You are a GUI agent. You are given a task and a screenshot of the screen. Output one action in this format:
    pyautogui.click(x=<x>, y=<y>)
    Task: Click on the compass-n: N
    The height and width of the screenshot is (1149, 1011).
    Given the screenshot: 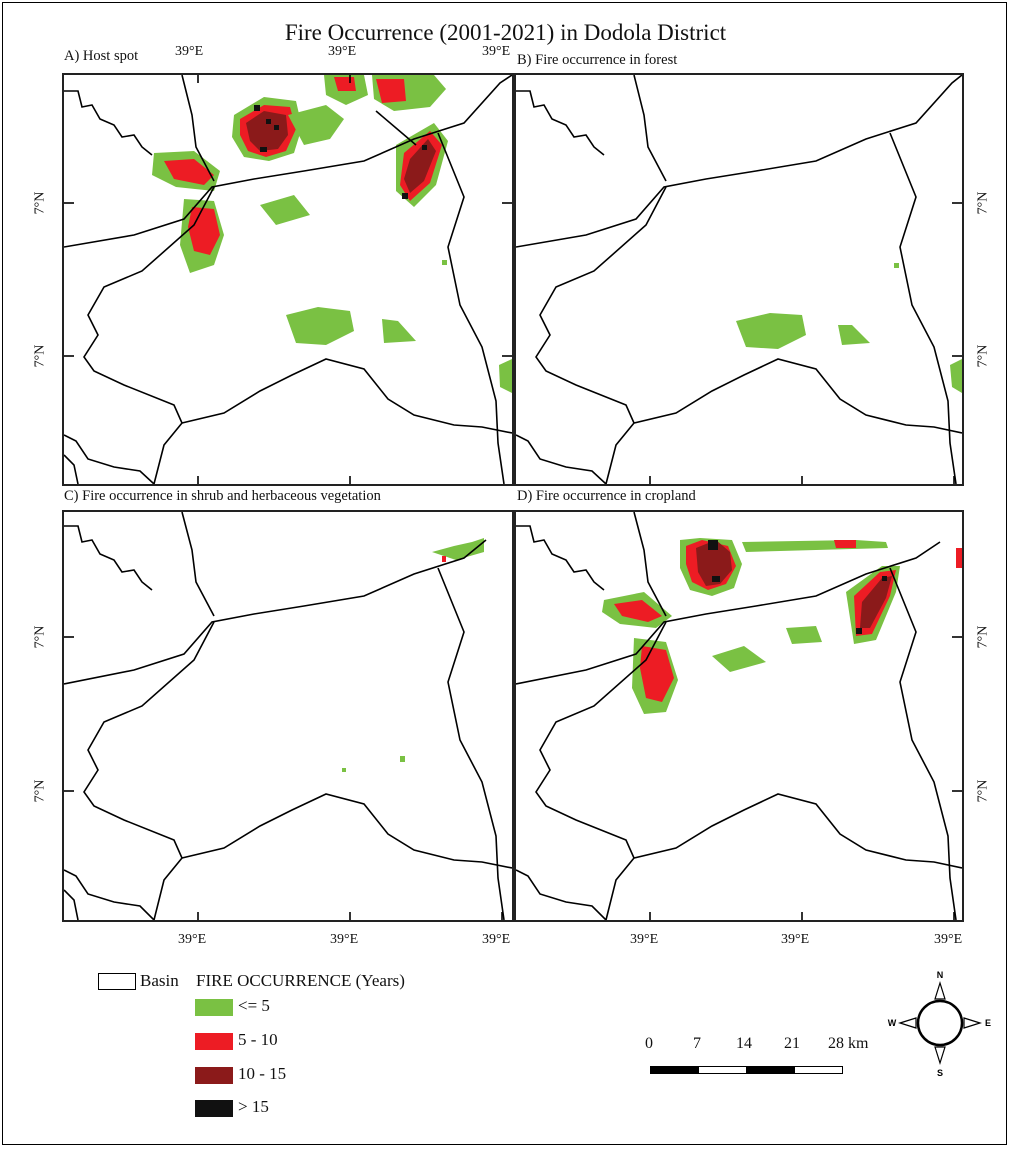 What is the action you would take?
    pyautogui.click(x=940, y=975)
    